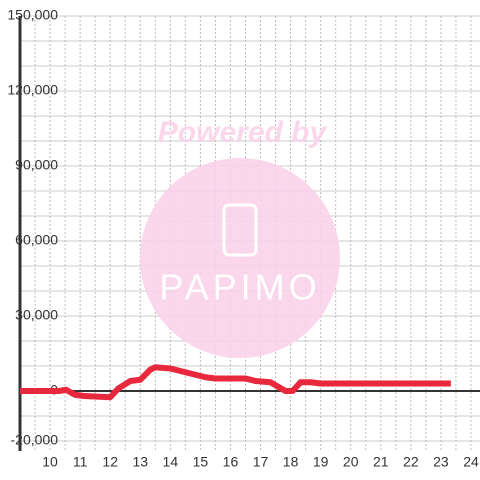  I want to click on x-tick-label: 15, so click(201, 462).